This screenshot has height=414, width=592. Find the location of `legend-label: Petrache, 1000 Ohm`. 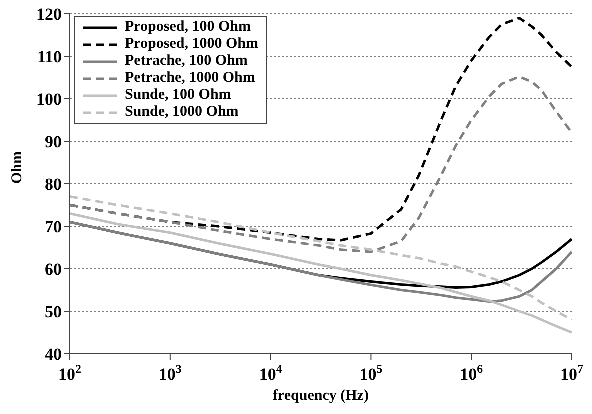

legend-label: Petrache, 1000 Ohm is located at coordinates (190, 78).